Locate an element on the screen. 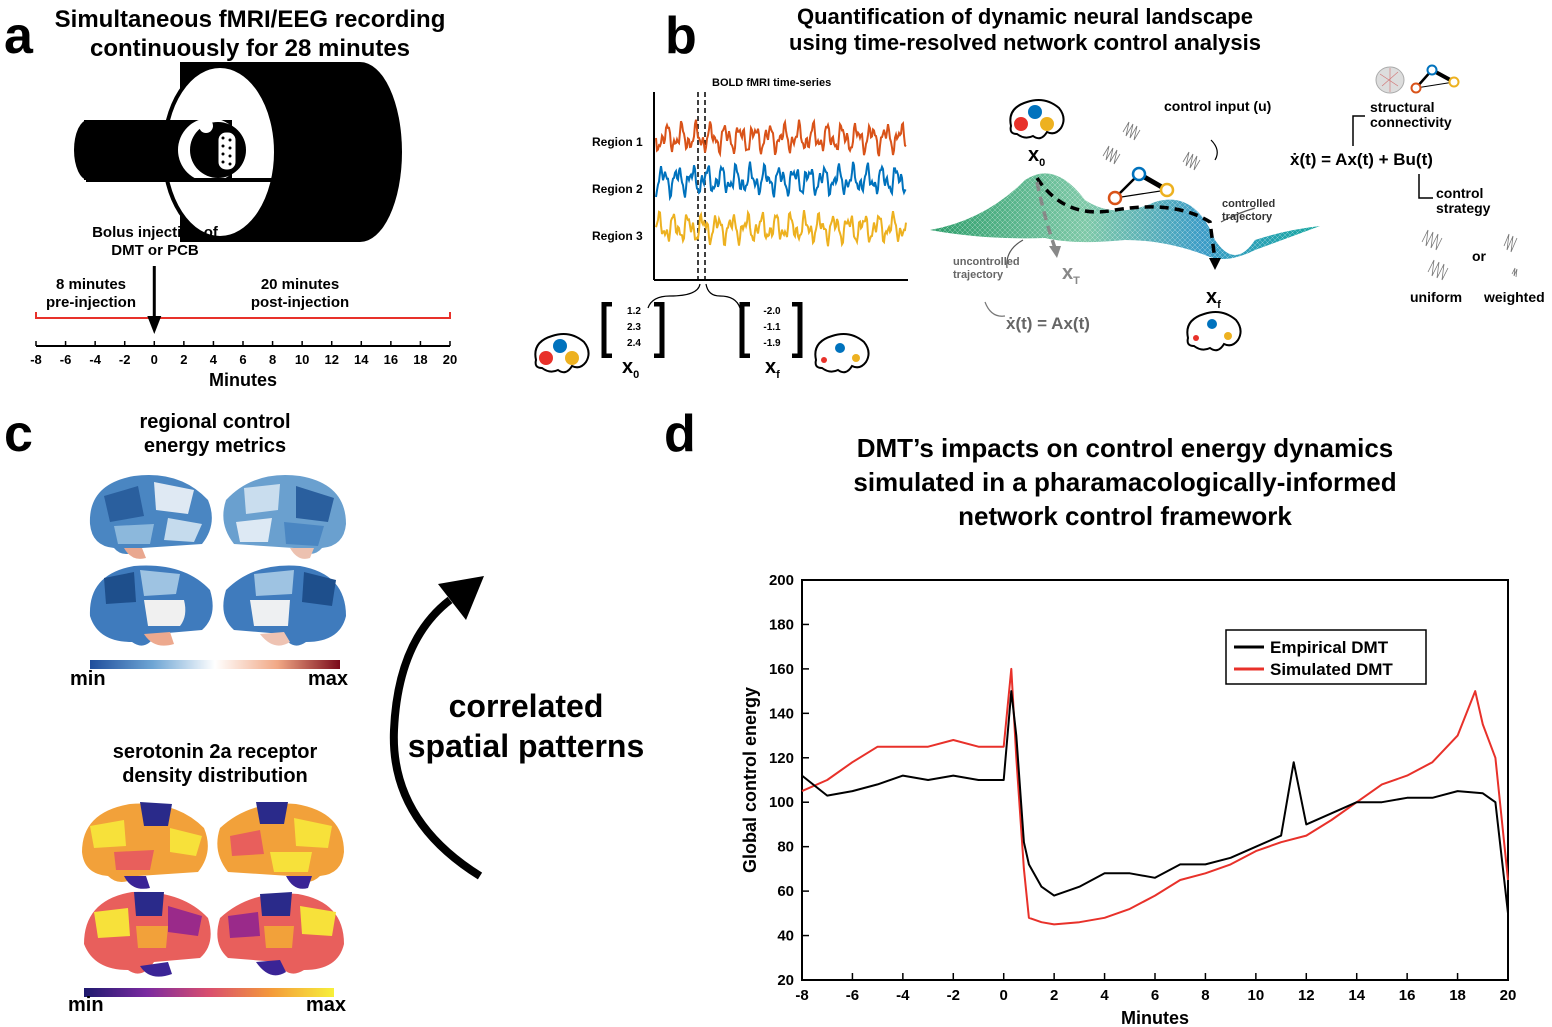  equation-arrows is located at coordinates (1358, 130).